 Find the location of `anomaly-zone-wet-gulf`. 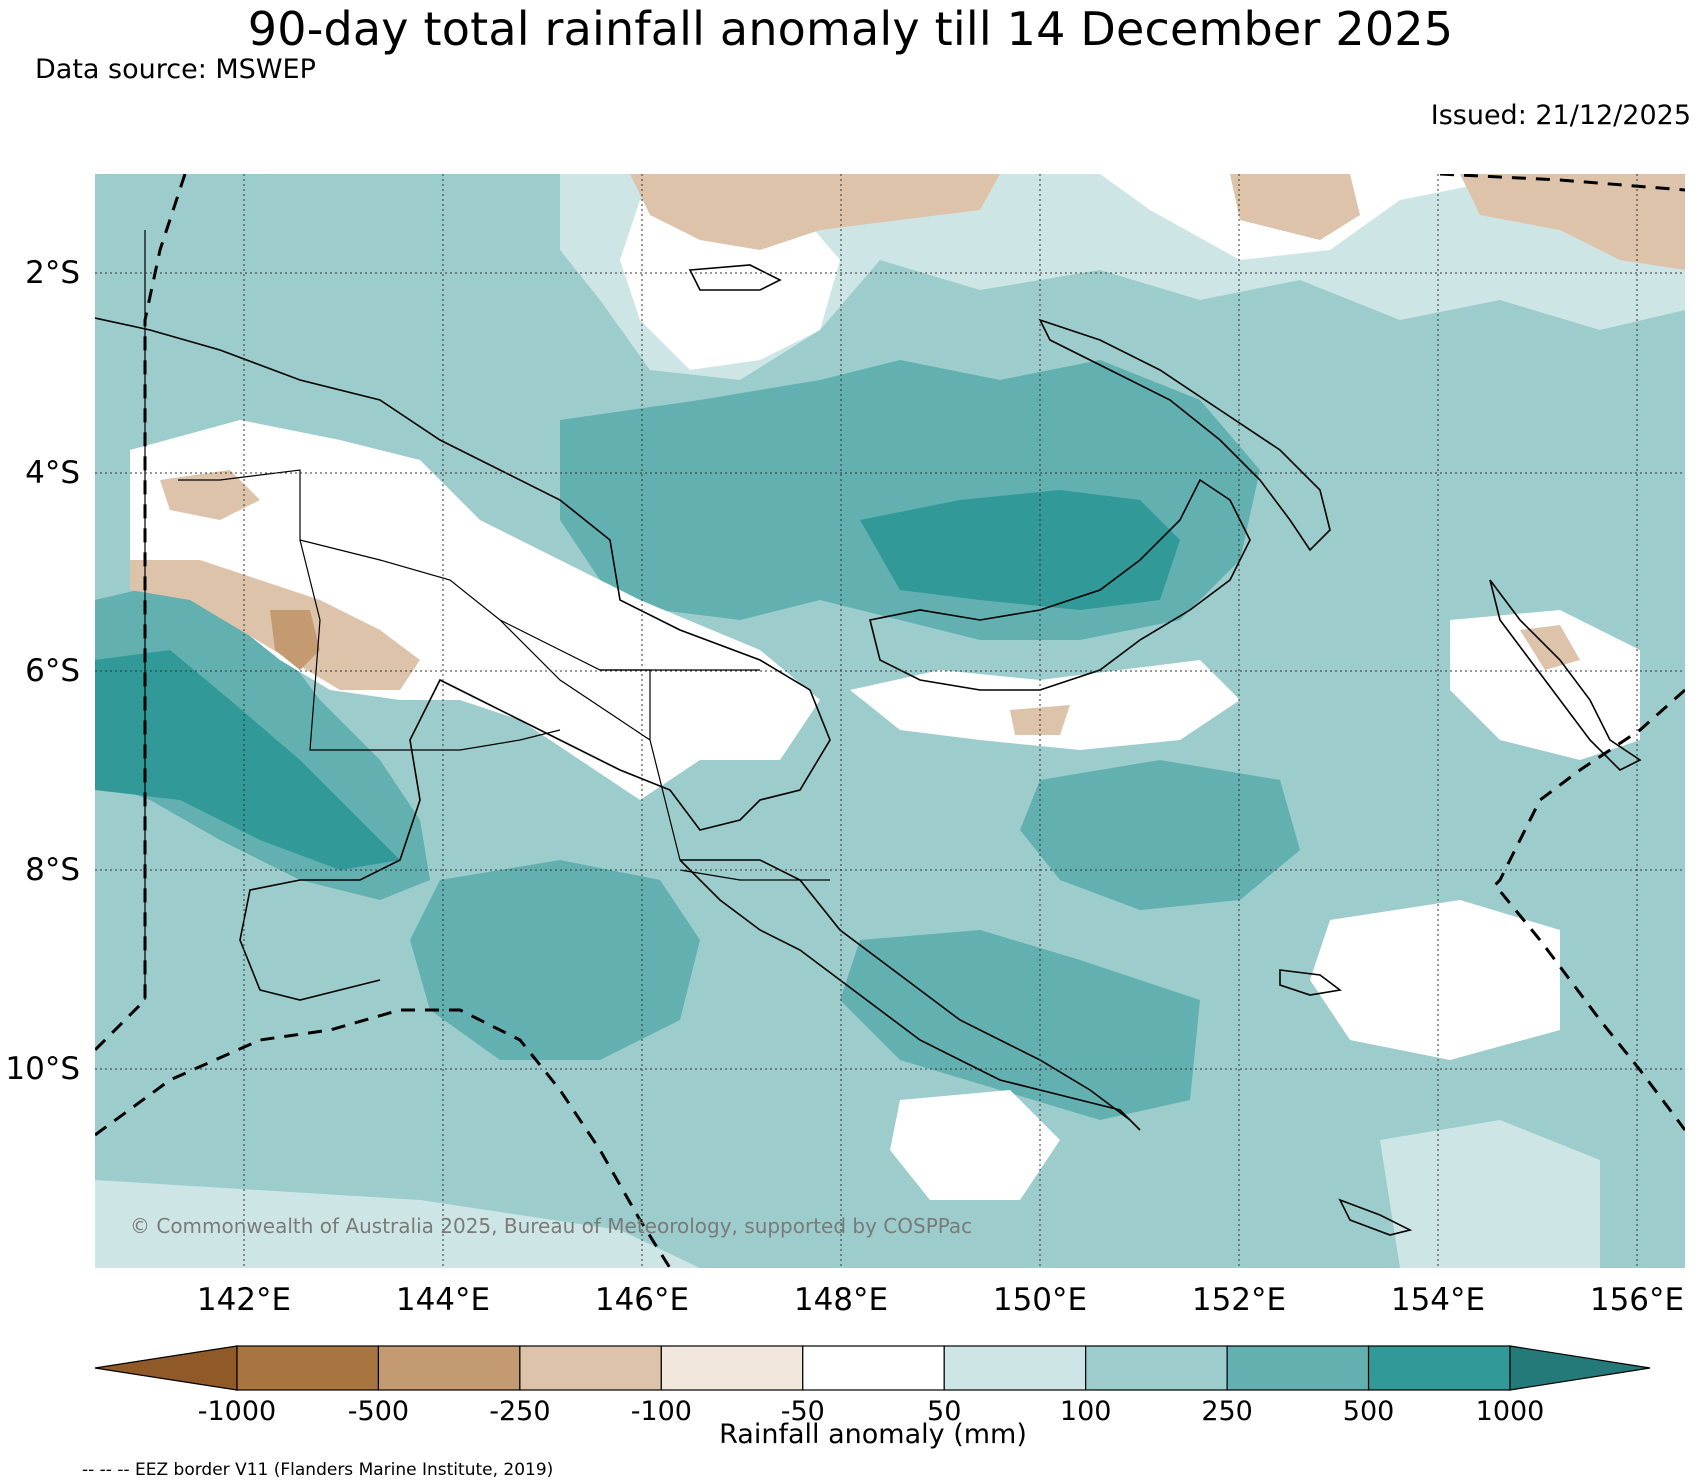

anomaly-zone-wet-gulf is located at coordinates (555, 960).